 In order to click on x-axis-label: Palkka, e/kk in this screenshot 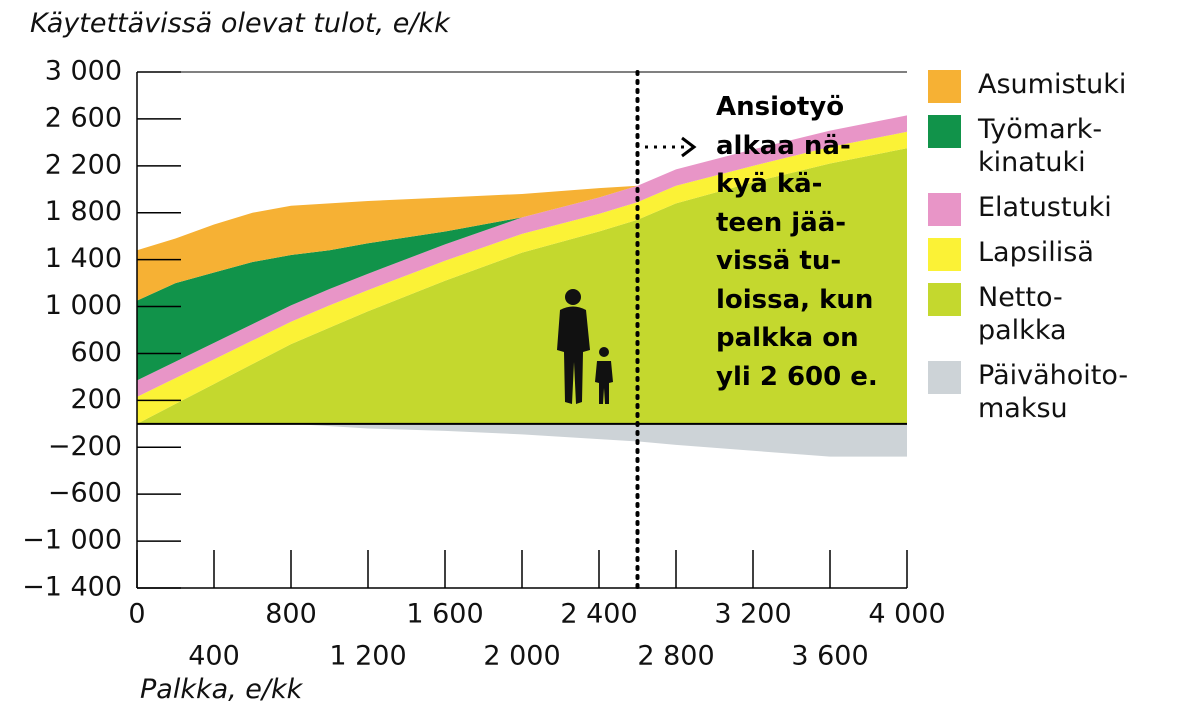, I will do `click(221, 689)`.